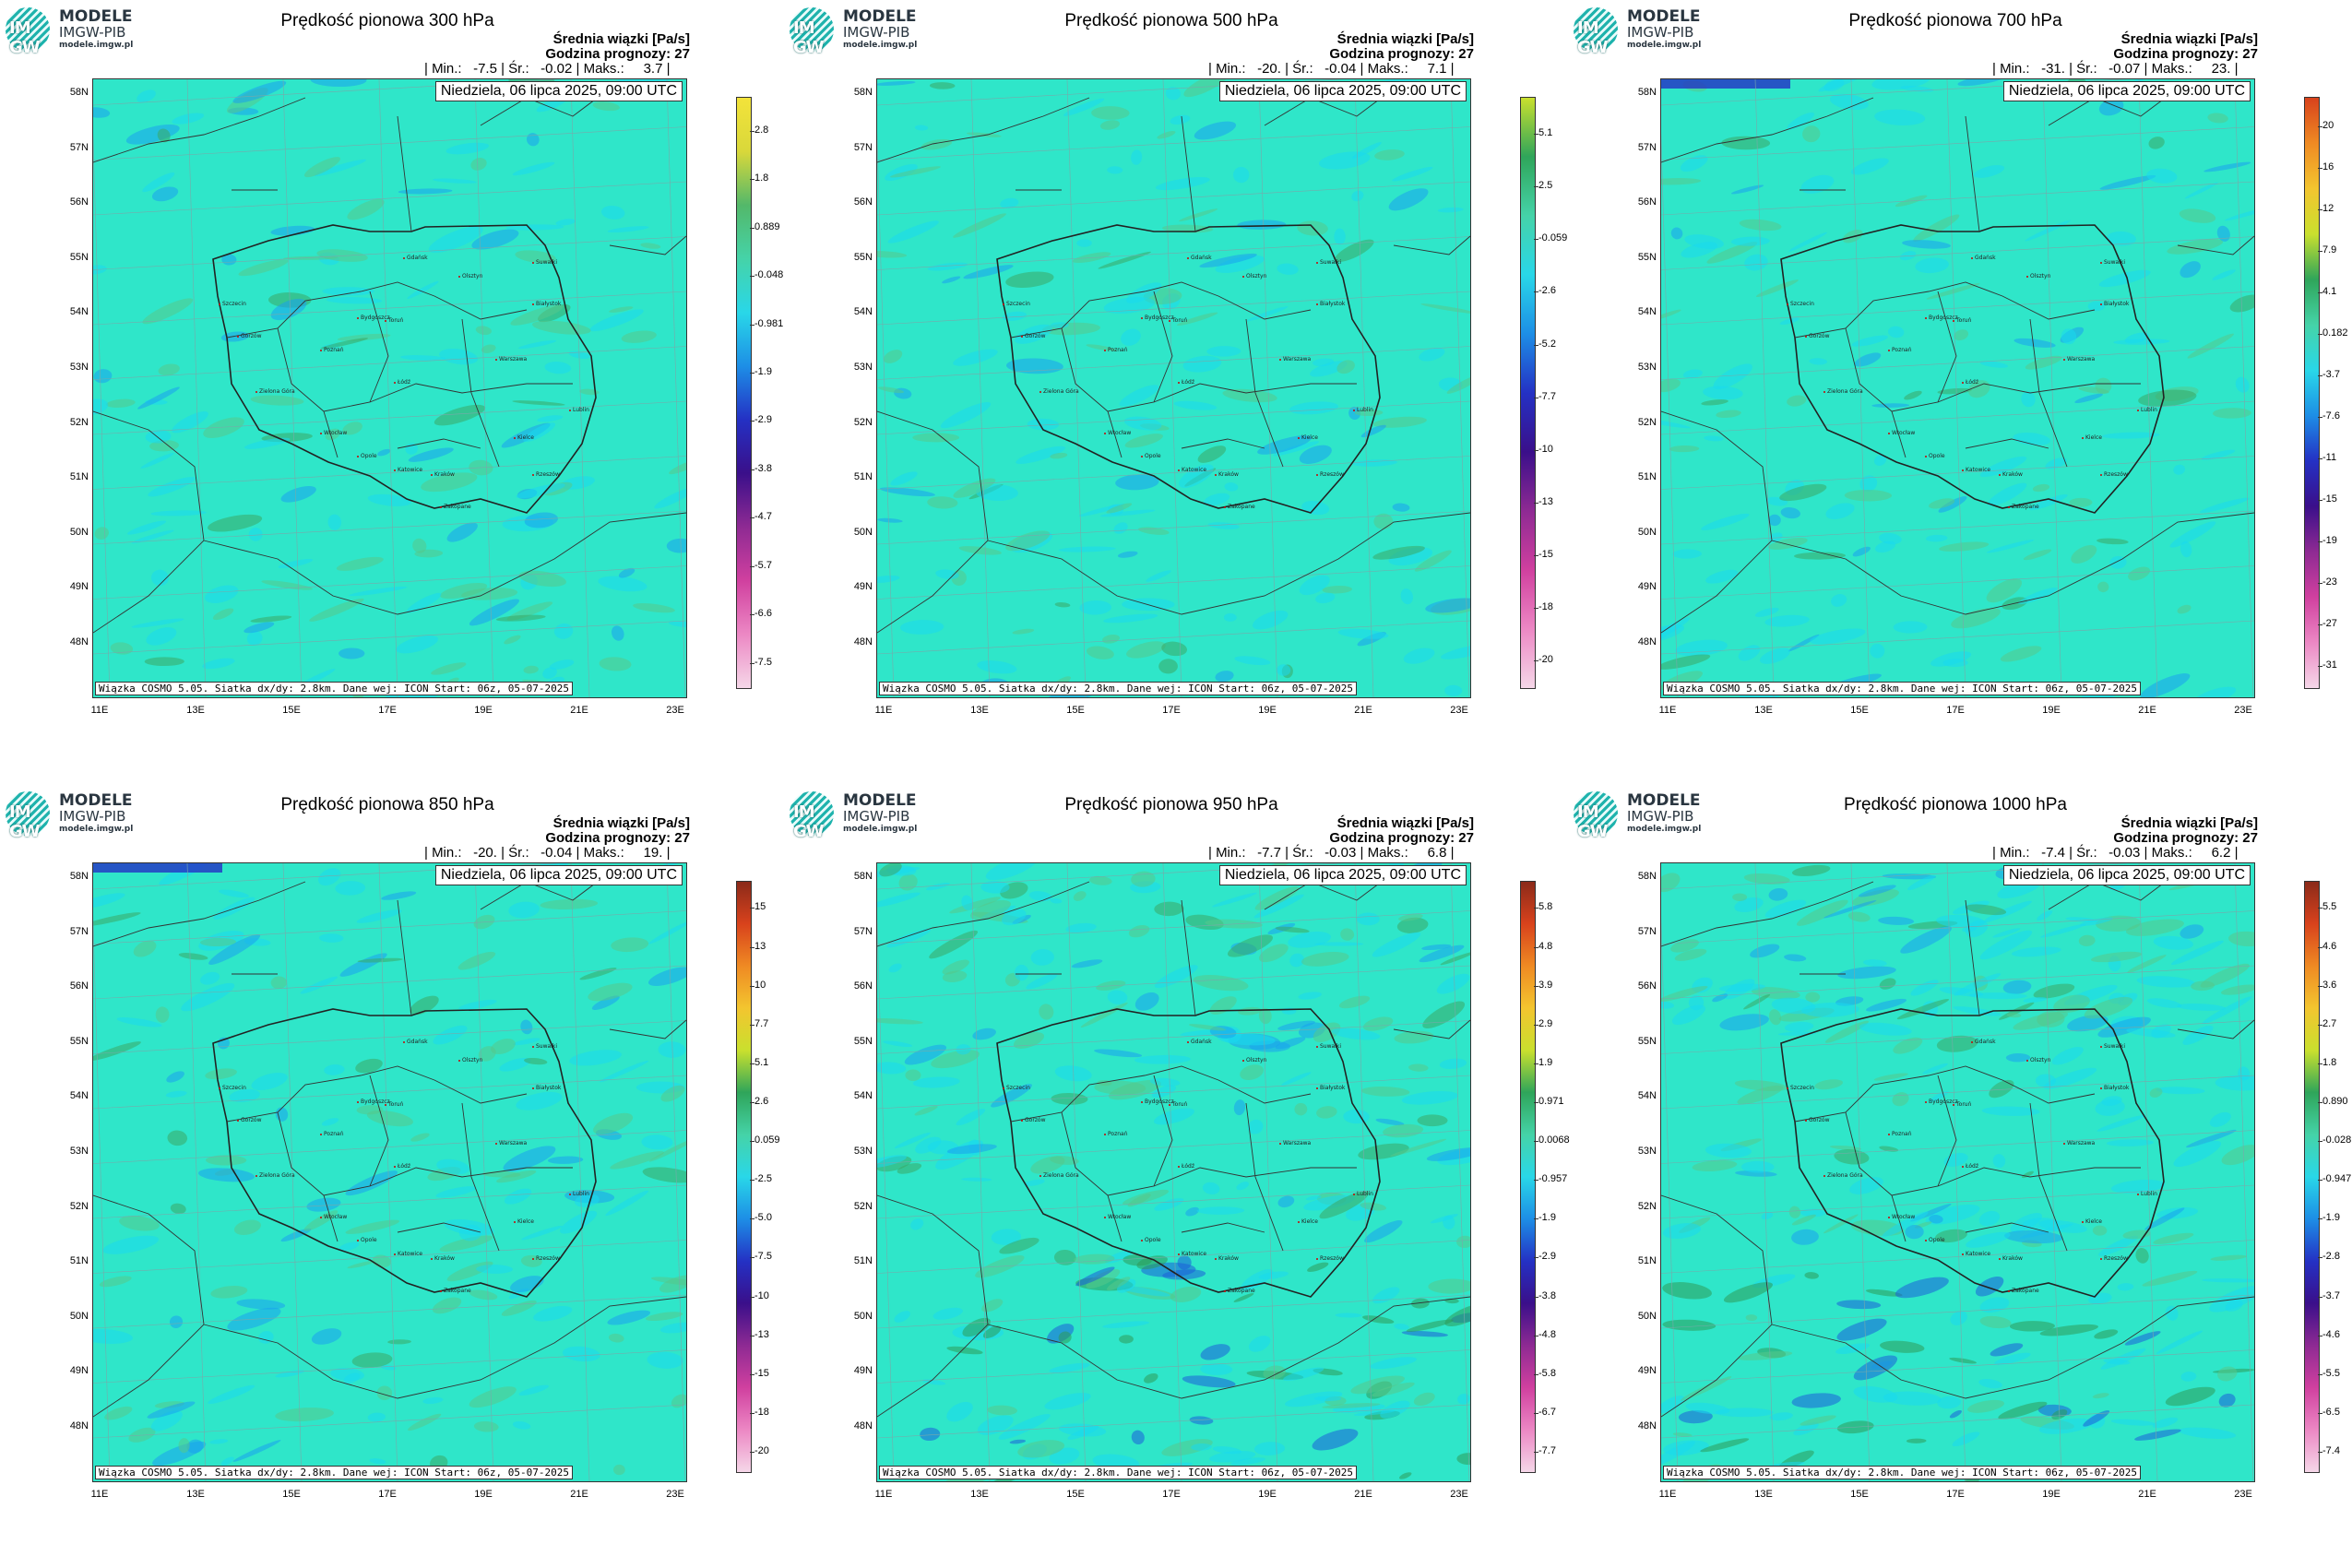 The width and height of the screenshot is (2352, 1568). Describe the element at coordinates (2312, 393) in the screenshot. I see `colorbar` at that location.